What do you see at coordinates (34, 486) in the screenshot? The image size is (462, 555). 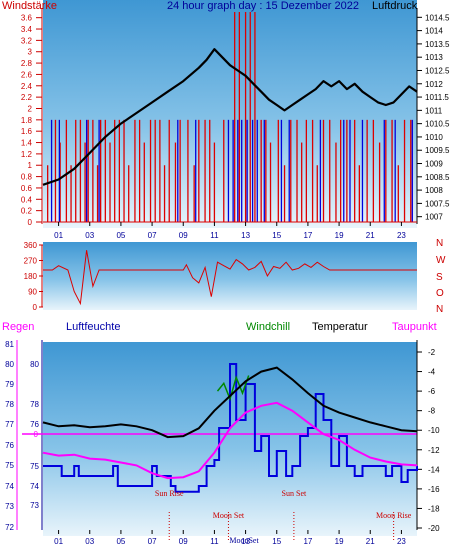 I see `humidity-tick-label: 74` at bounding box center [34, 486].